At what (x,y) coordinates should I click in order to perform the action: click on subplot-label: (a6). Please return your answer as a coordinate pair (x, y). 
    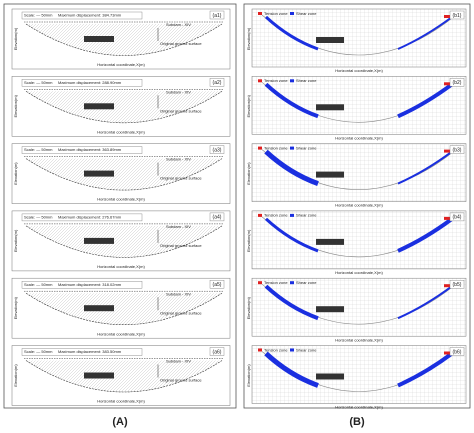
    Looking at the image, I should click on (217, 352).